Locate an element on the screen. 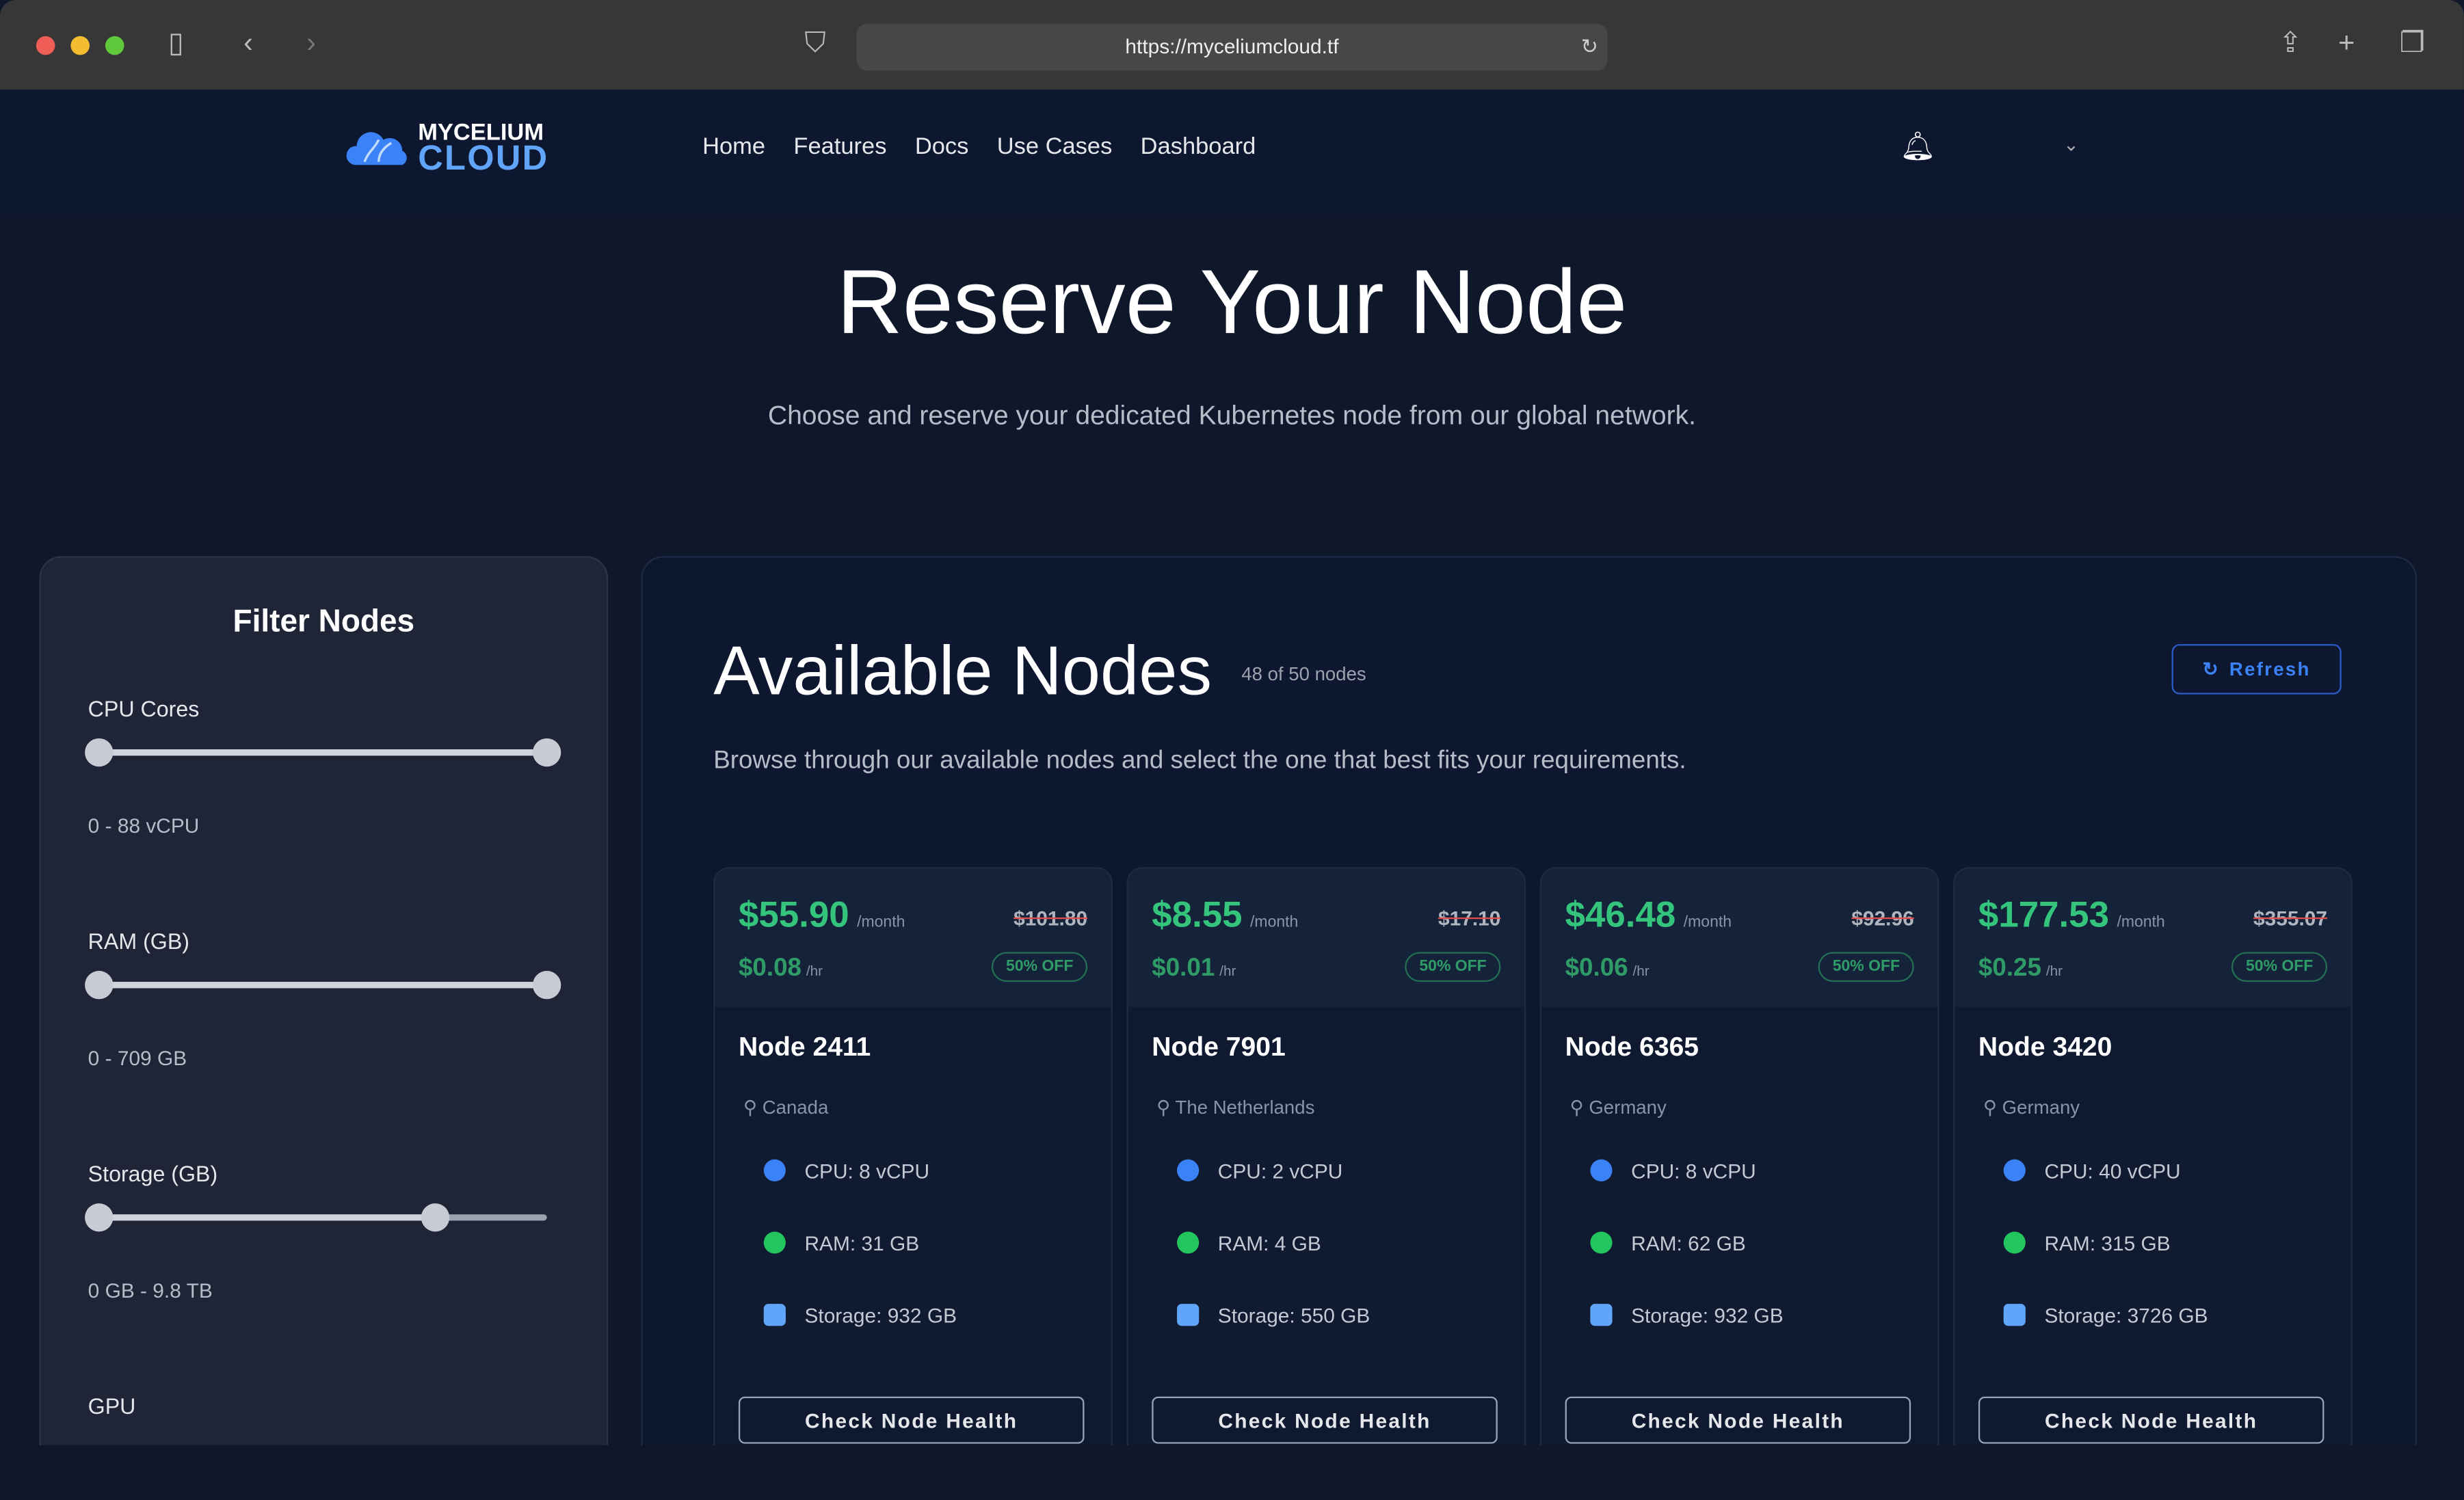 This screenshot has width=2464, height=1500. storage-slider is located at coordinates (316, 1217).